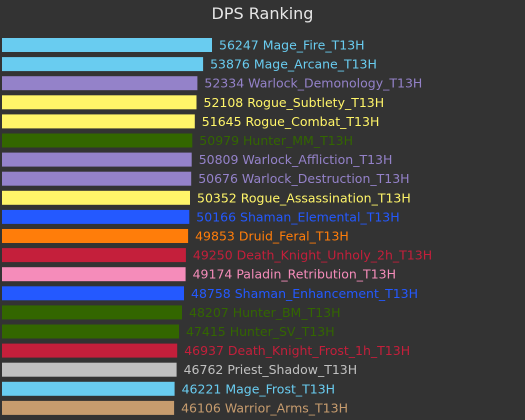 The height and width of the screenshot is (420, 525). Describe the element at coordinates (272, 236) in the screenshot. I see `bar-label-druid-feral-t13h: 49853 Druid_Feral_T13H` at that location.